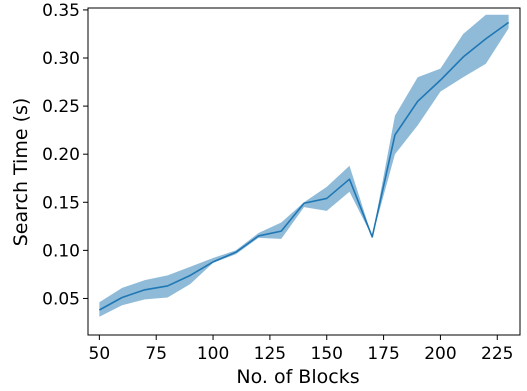  Describe the element at coordinates (21, 172) in the screenshot. I see `y-axis-label: Search Time (s)` at that location.